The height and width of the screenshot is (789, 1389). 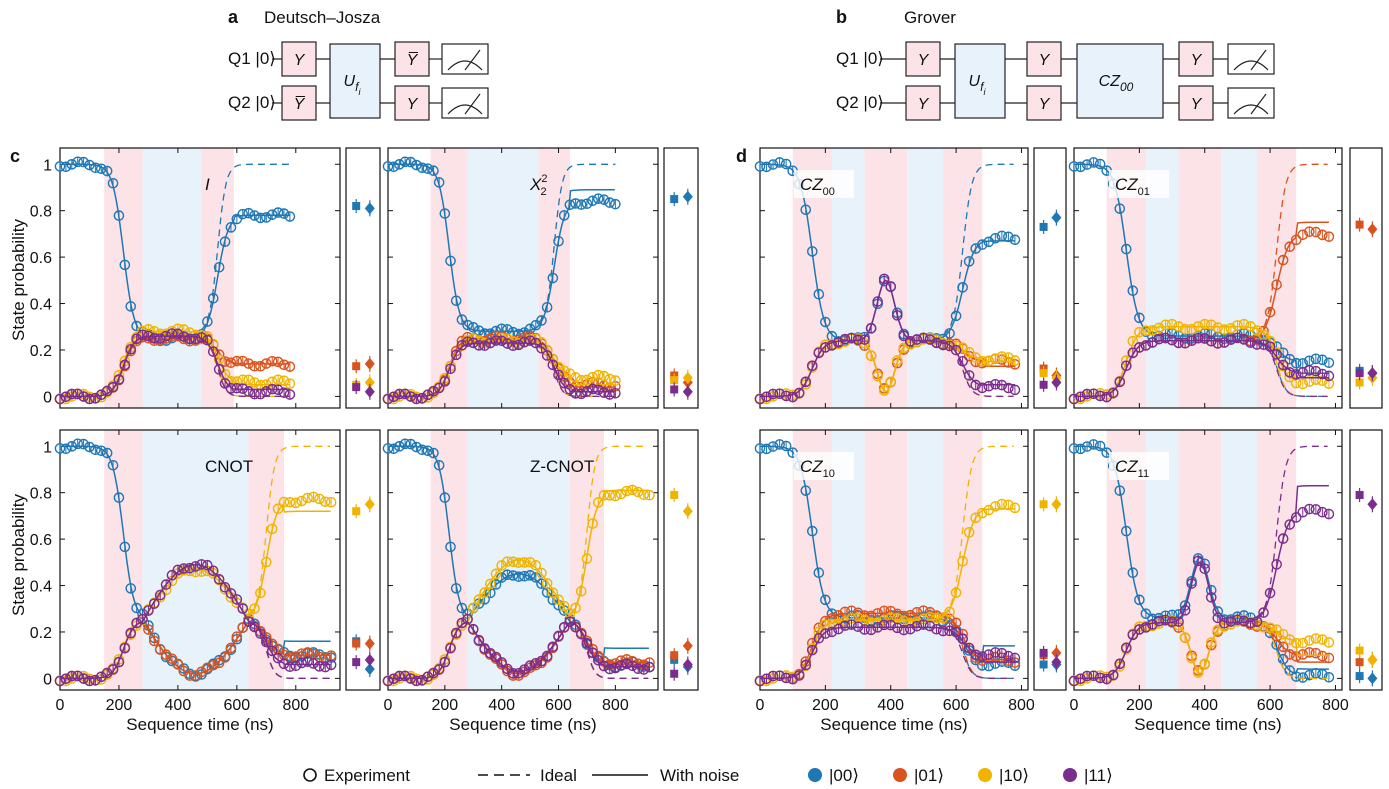 I want to click on panel-title-sup: 2, so click(x=544, y=179).